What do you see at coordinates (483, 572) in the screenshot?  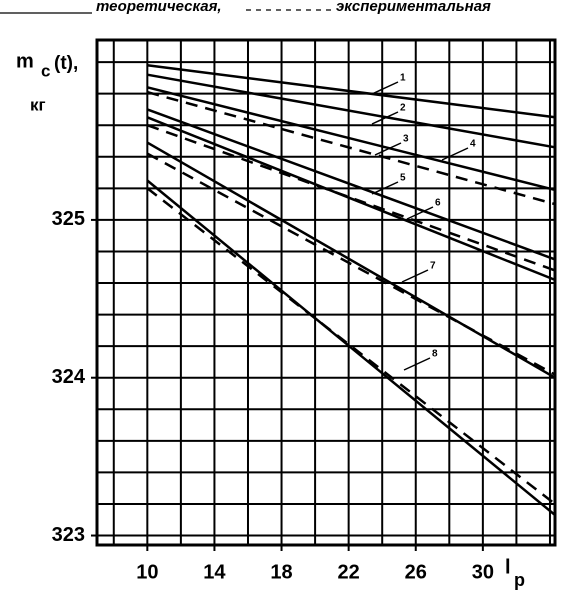 I see `x-tick-label: 30` at bounding box center [483, 572].